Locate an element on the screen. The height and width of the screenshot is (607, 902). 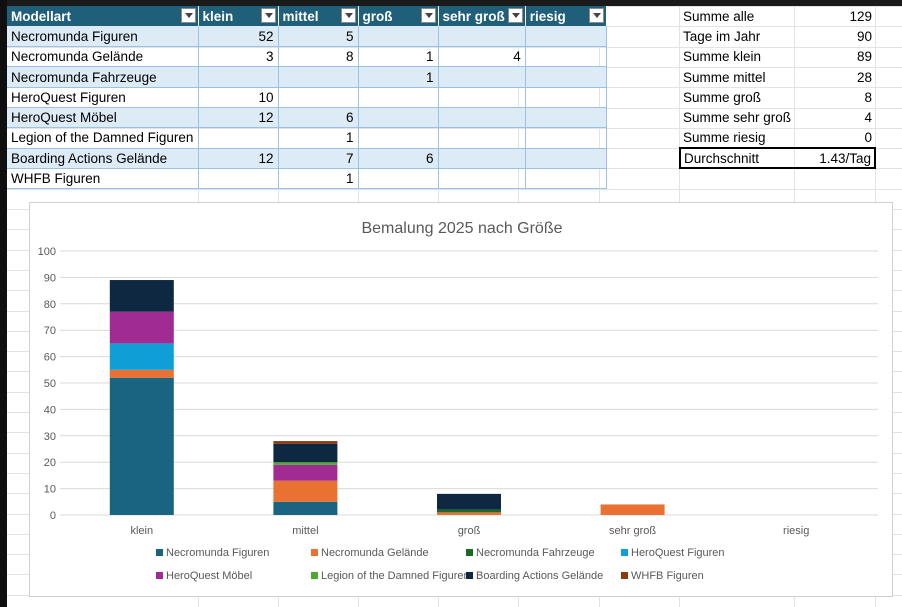
table-row: Necromunda Fahrzeuge 1 is located at coordinates (307, 77).